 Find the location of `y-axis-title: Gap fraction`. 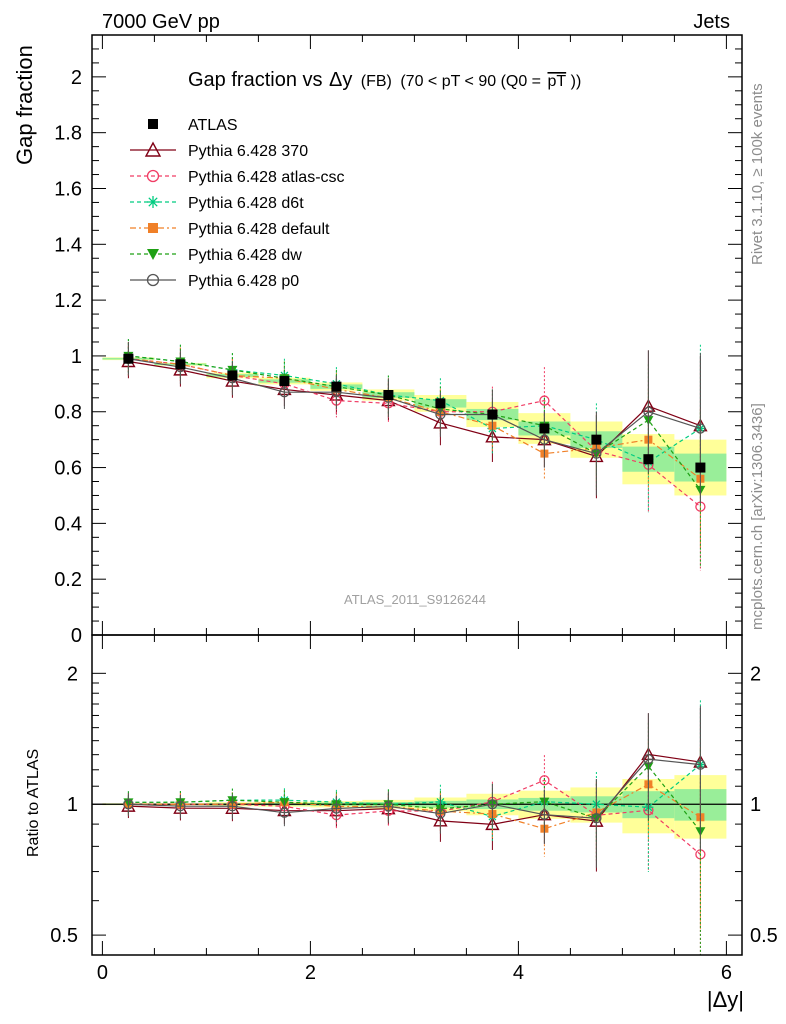

y-axis-title: Gap fraction is located at coordinates (24, 105).